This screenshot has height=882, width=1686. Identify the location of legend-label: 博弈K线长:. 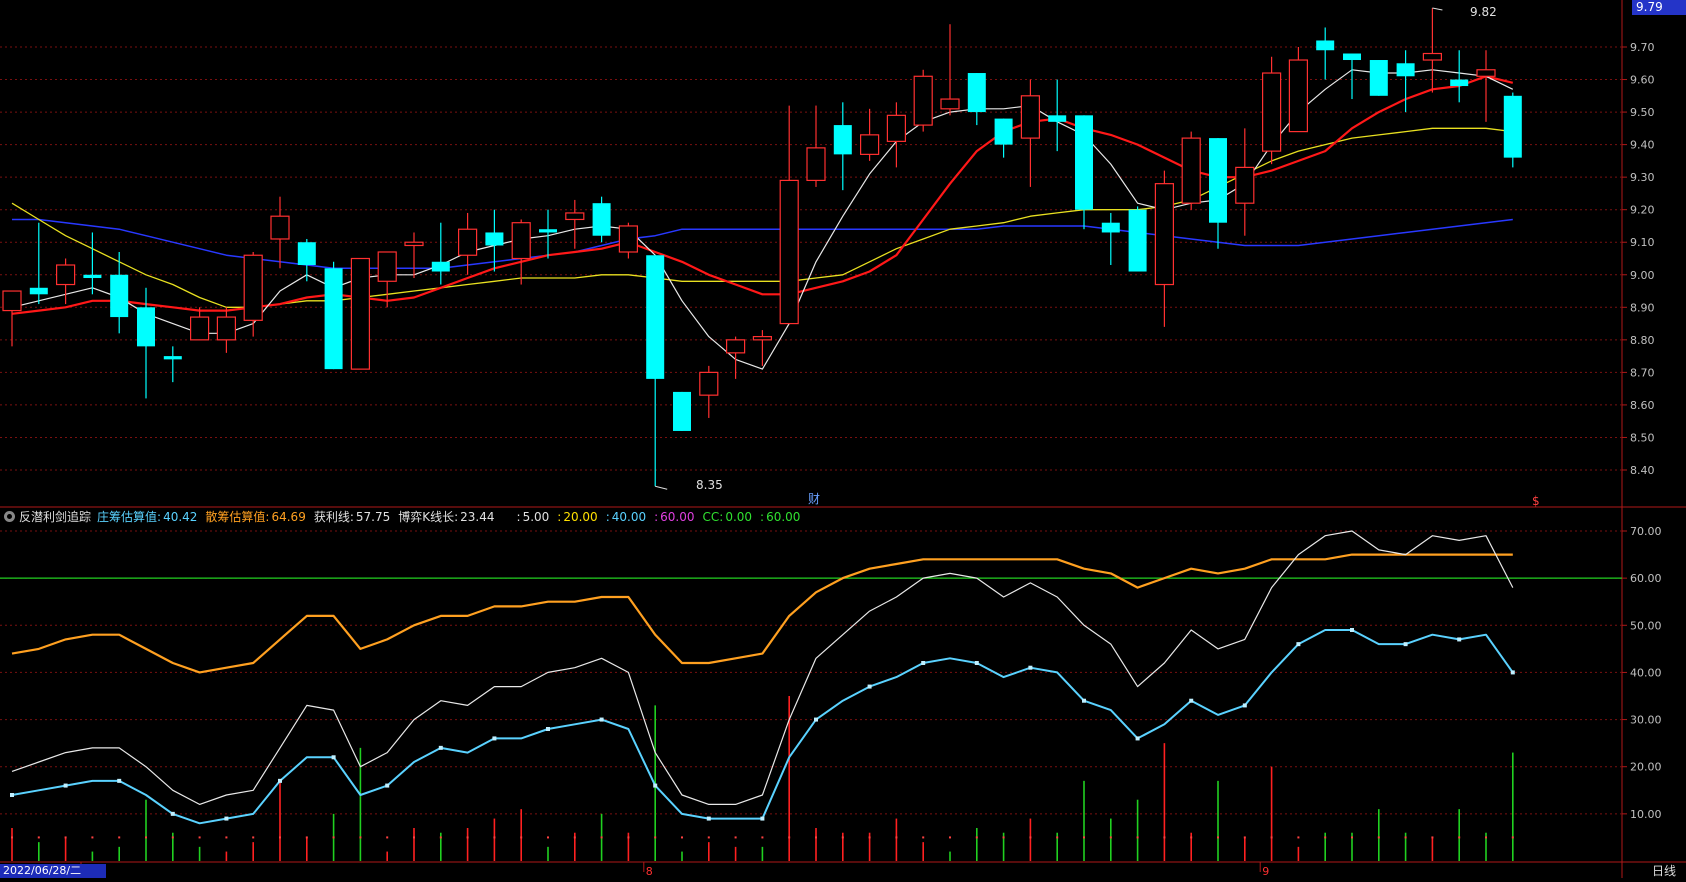
(428, 516).